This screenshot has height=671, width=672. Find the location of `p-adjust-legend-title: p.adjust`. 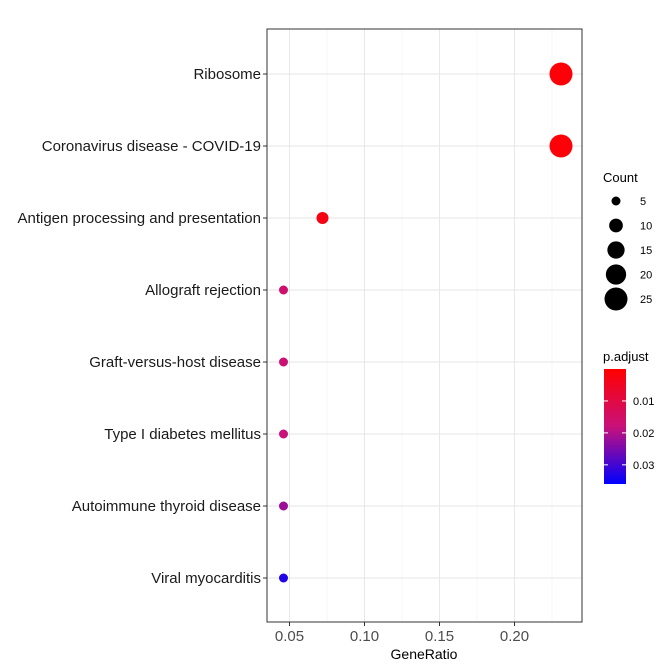

p-adjust-legend-title: p.adjust is located at coordinates (626, 356).